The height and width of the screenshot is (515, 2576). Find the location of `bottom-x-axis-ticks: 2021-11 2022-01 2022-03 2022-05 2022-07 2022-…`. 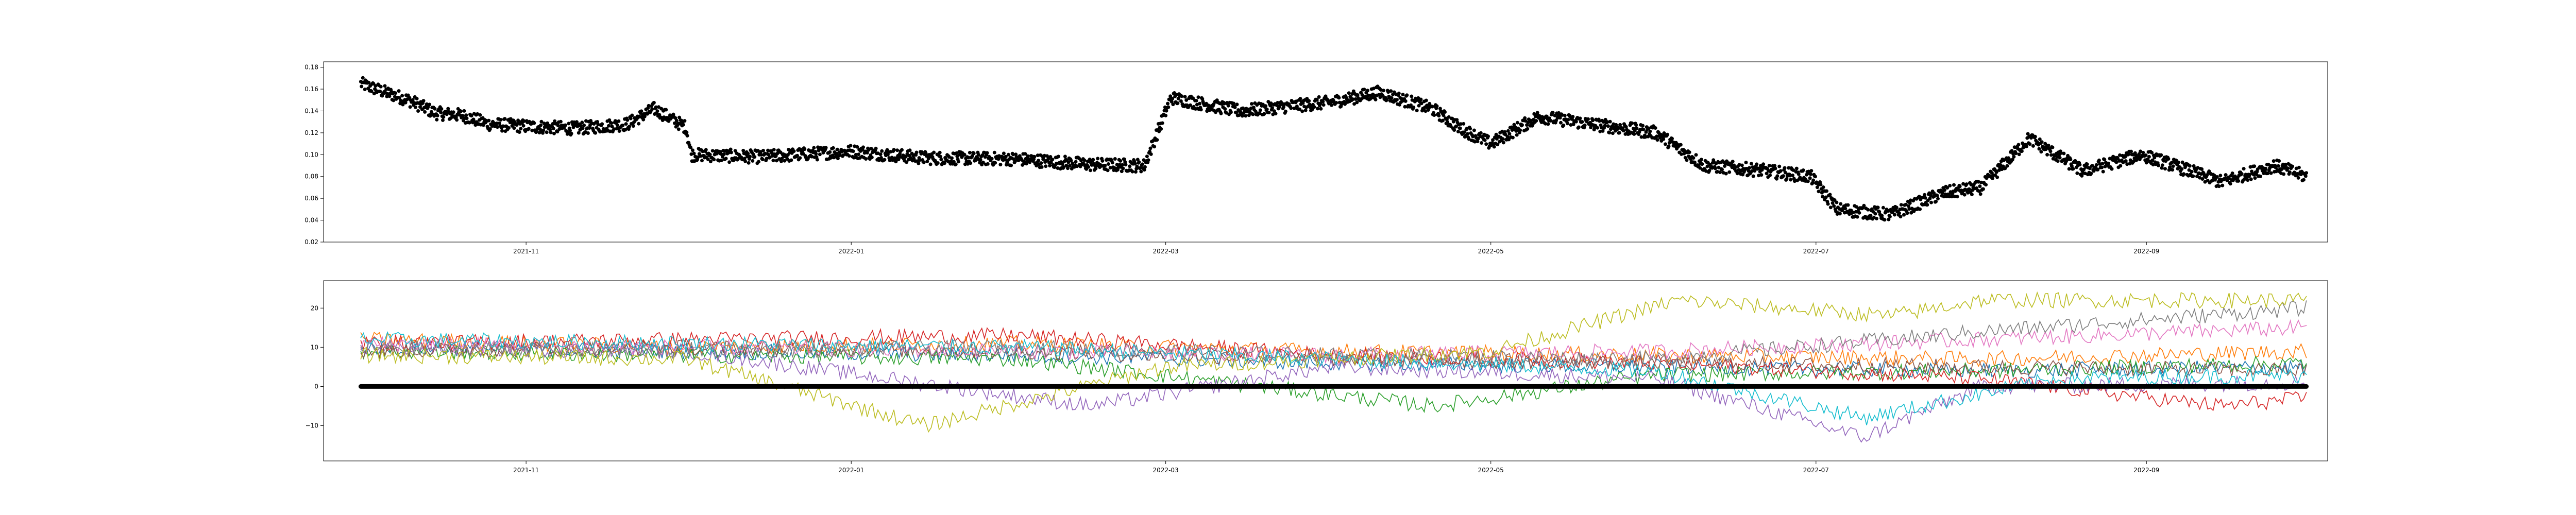

bottom-x-axis-ticks: 2021-11 2022-01 2022-03 2022-05 2022-07 2022-… is located at coordinates (1336, 467).